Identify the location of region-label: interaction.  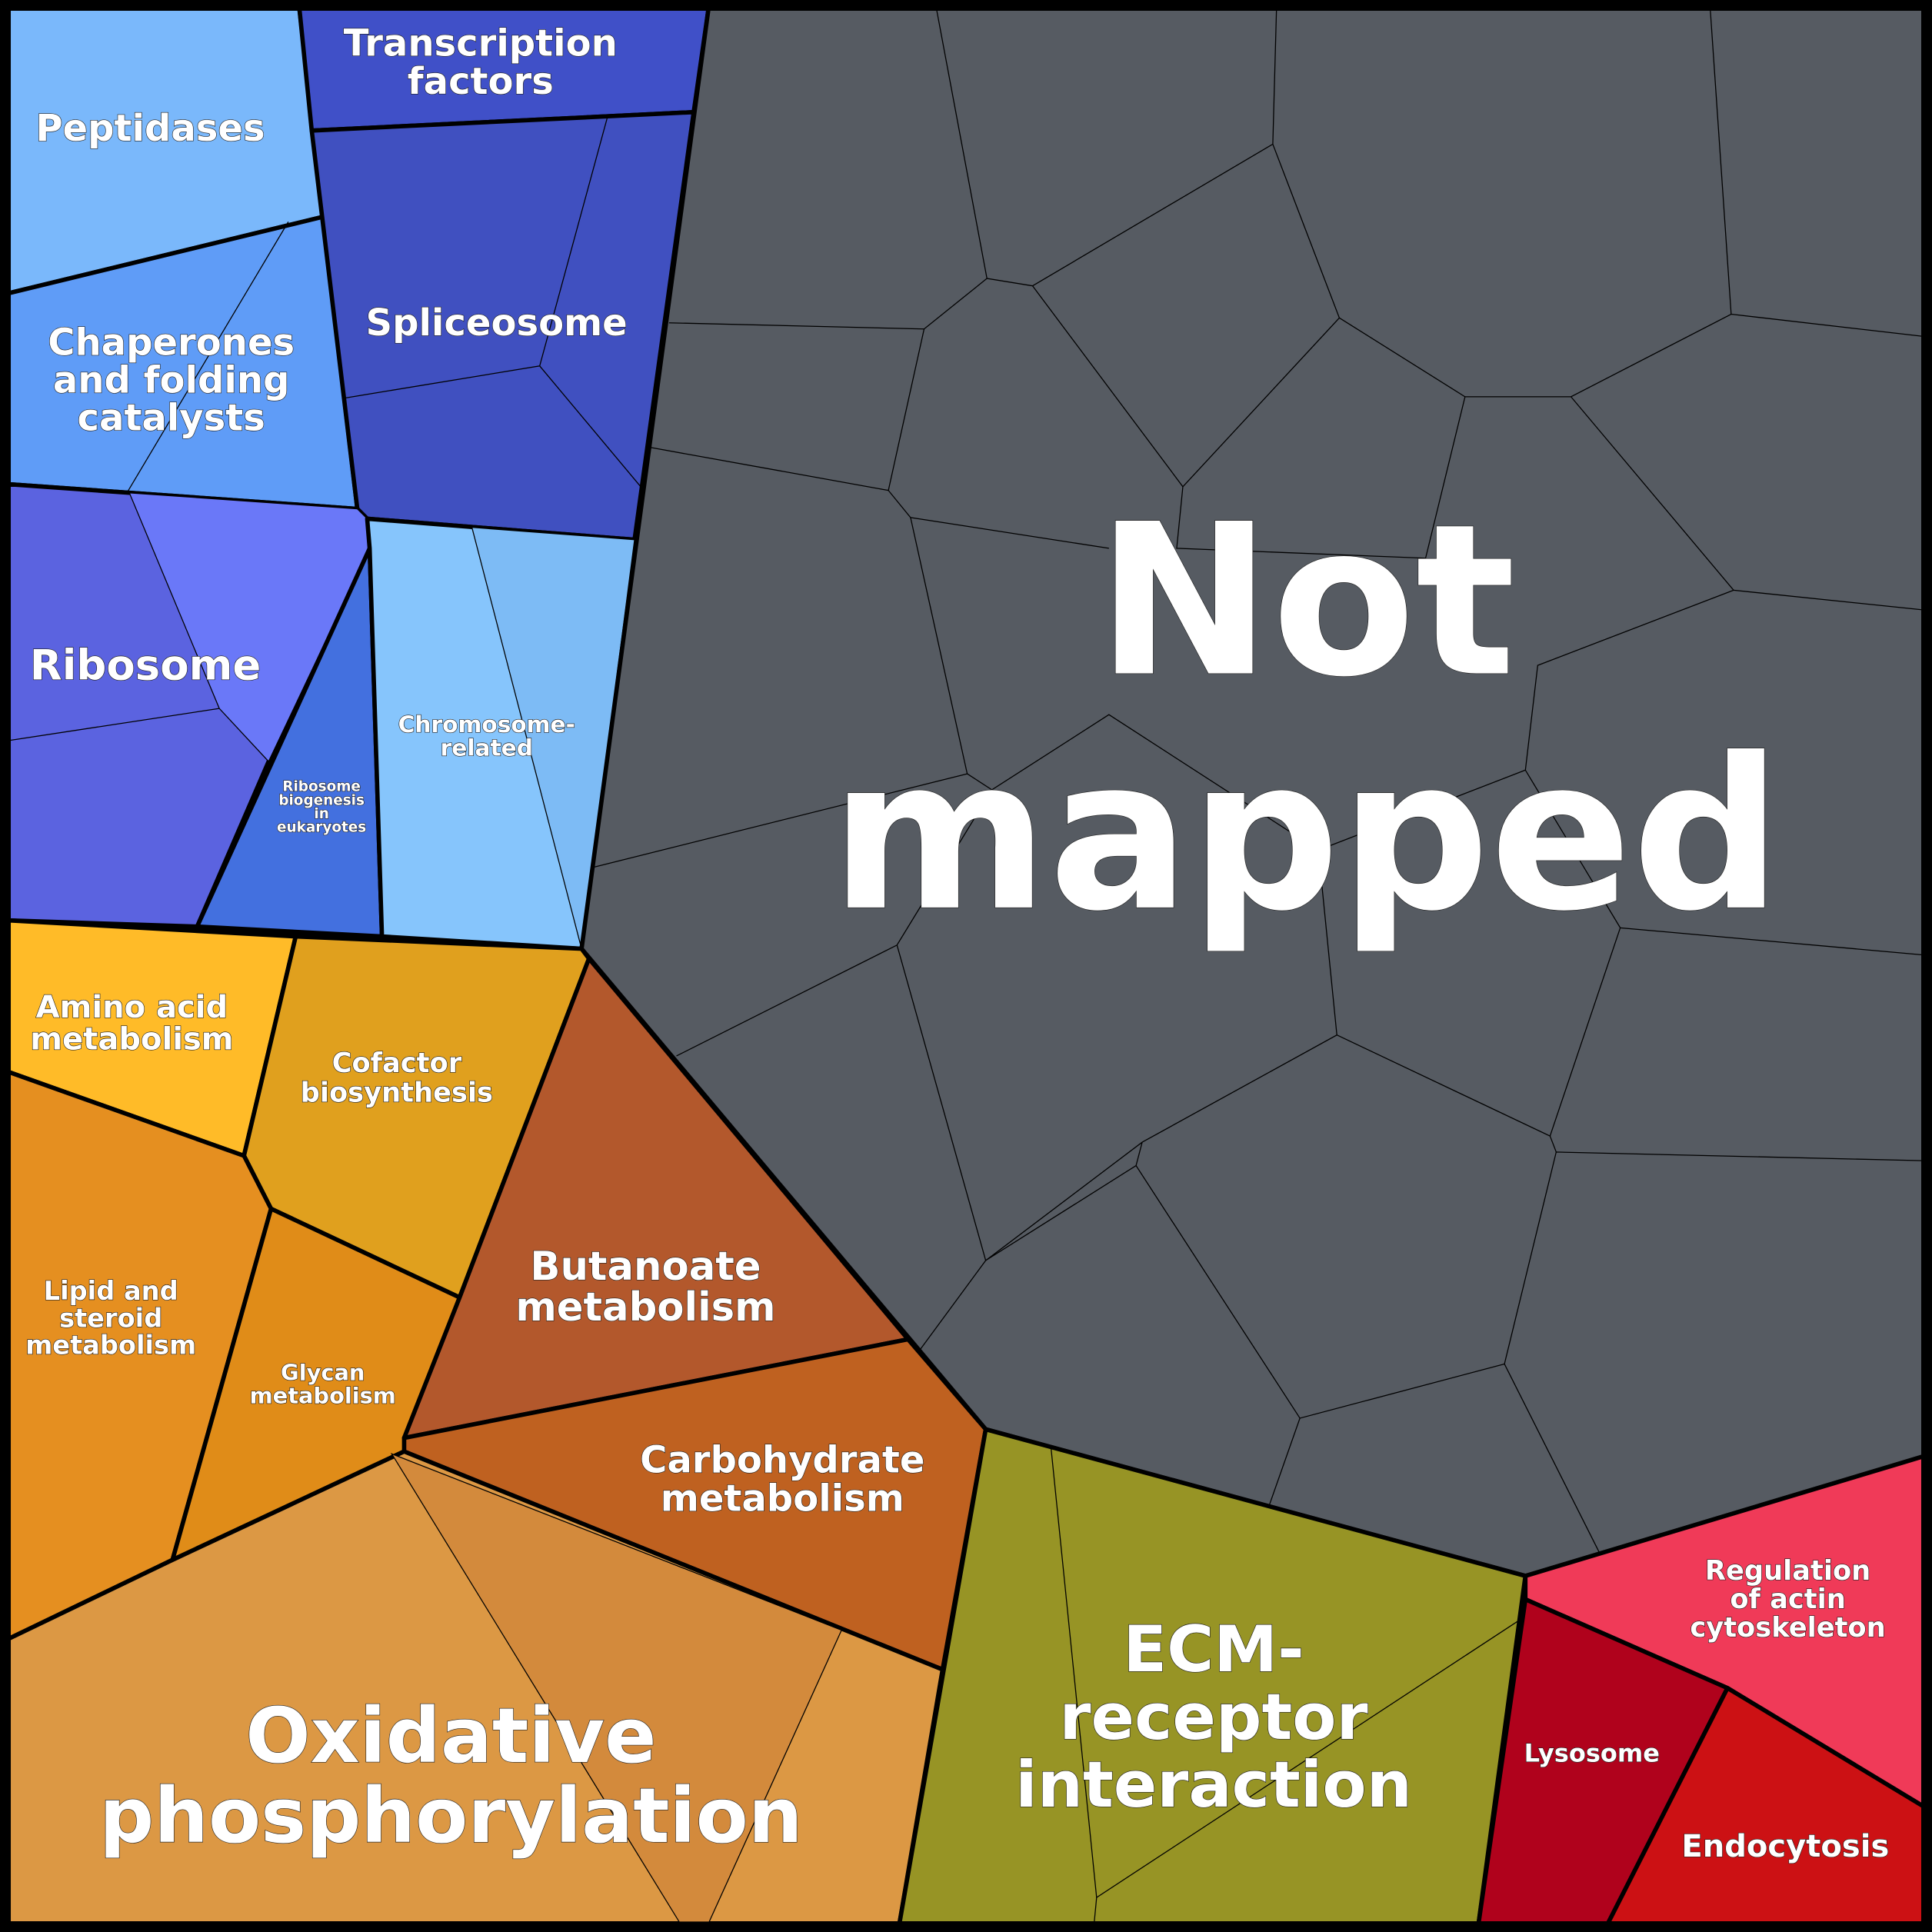
(1213, 1784).